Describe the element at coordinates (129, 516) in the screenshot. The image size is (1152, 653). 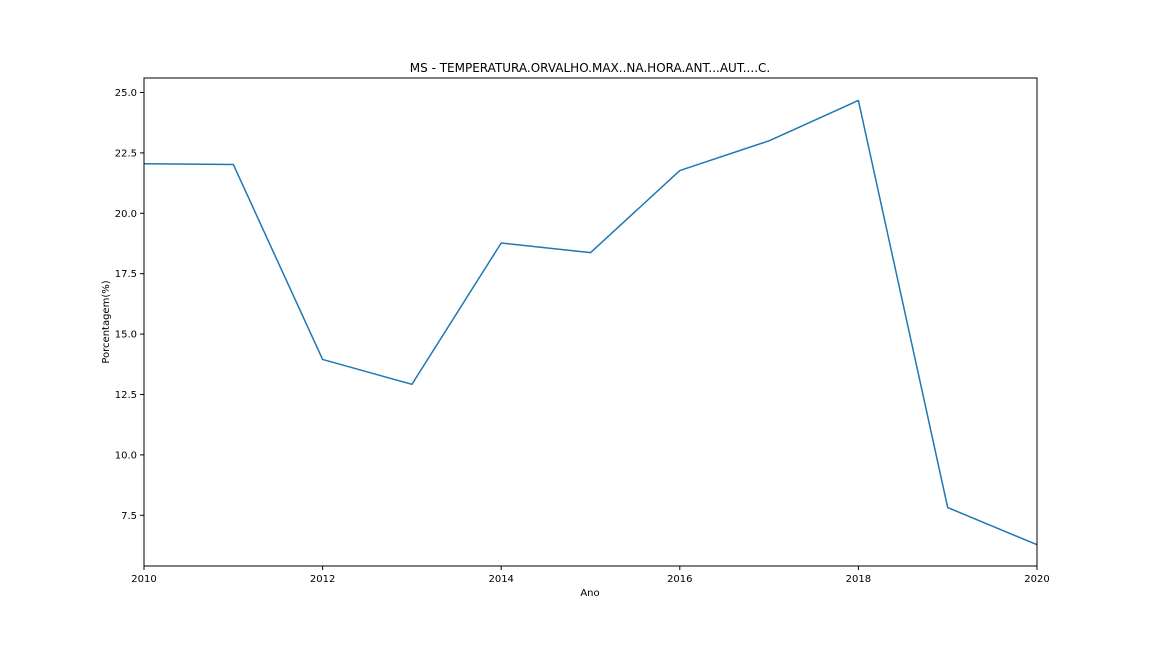
I see `y-tick-label: 7.5` at that location.